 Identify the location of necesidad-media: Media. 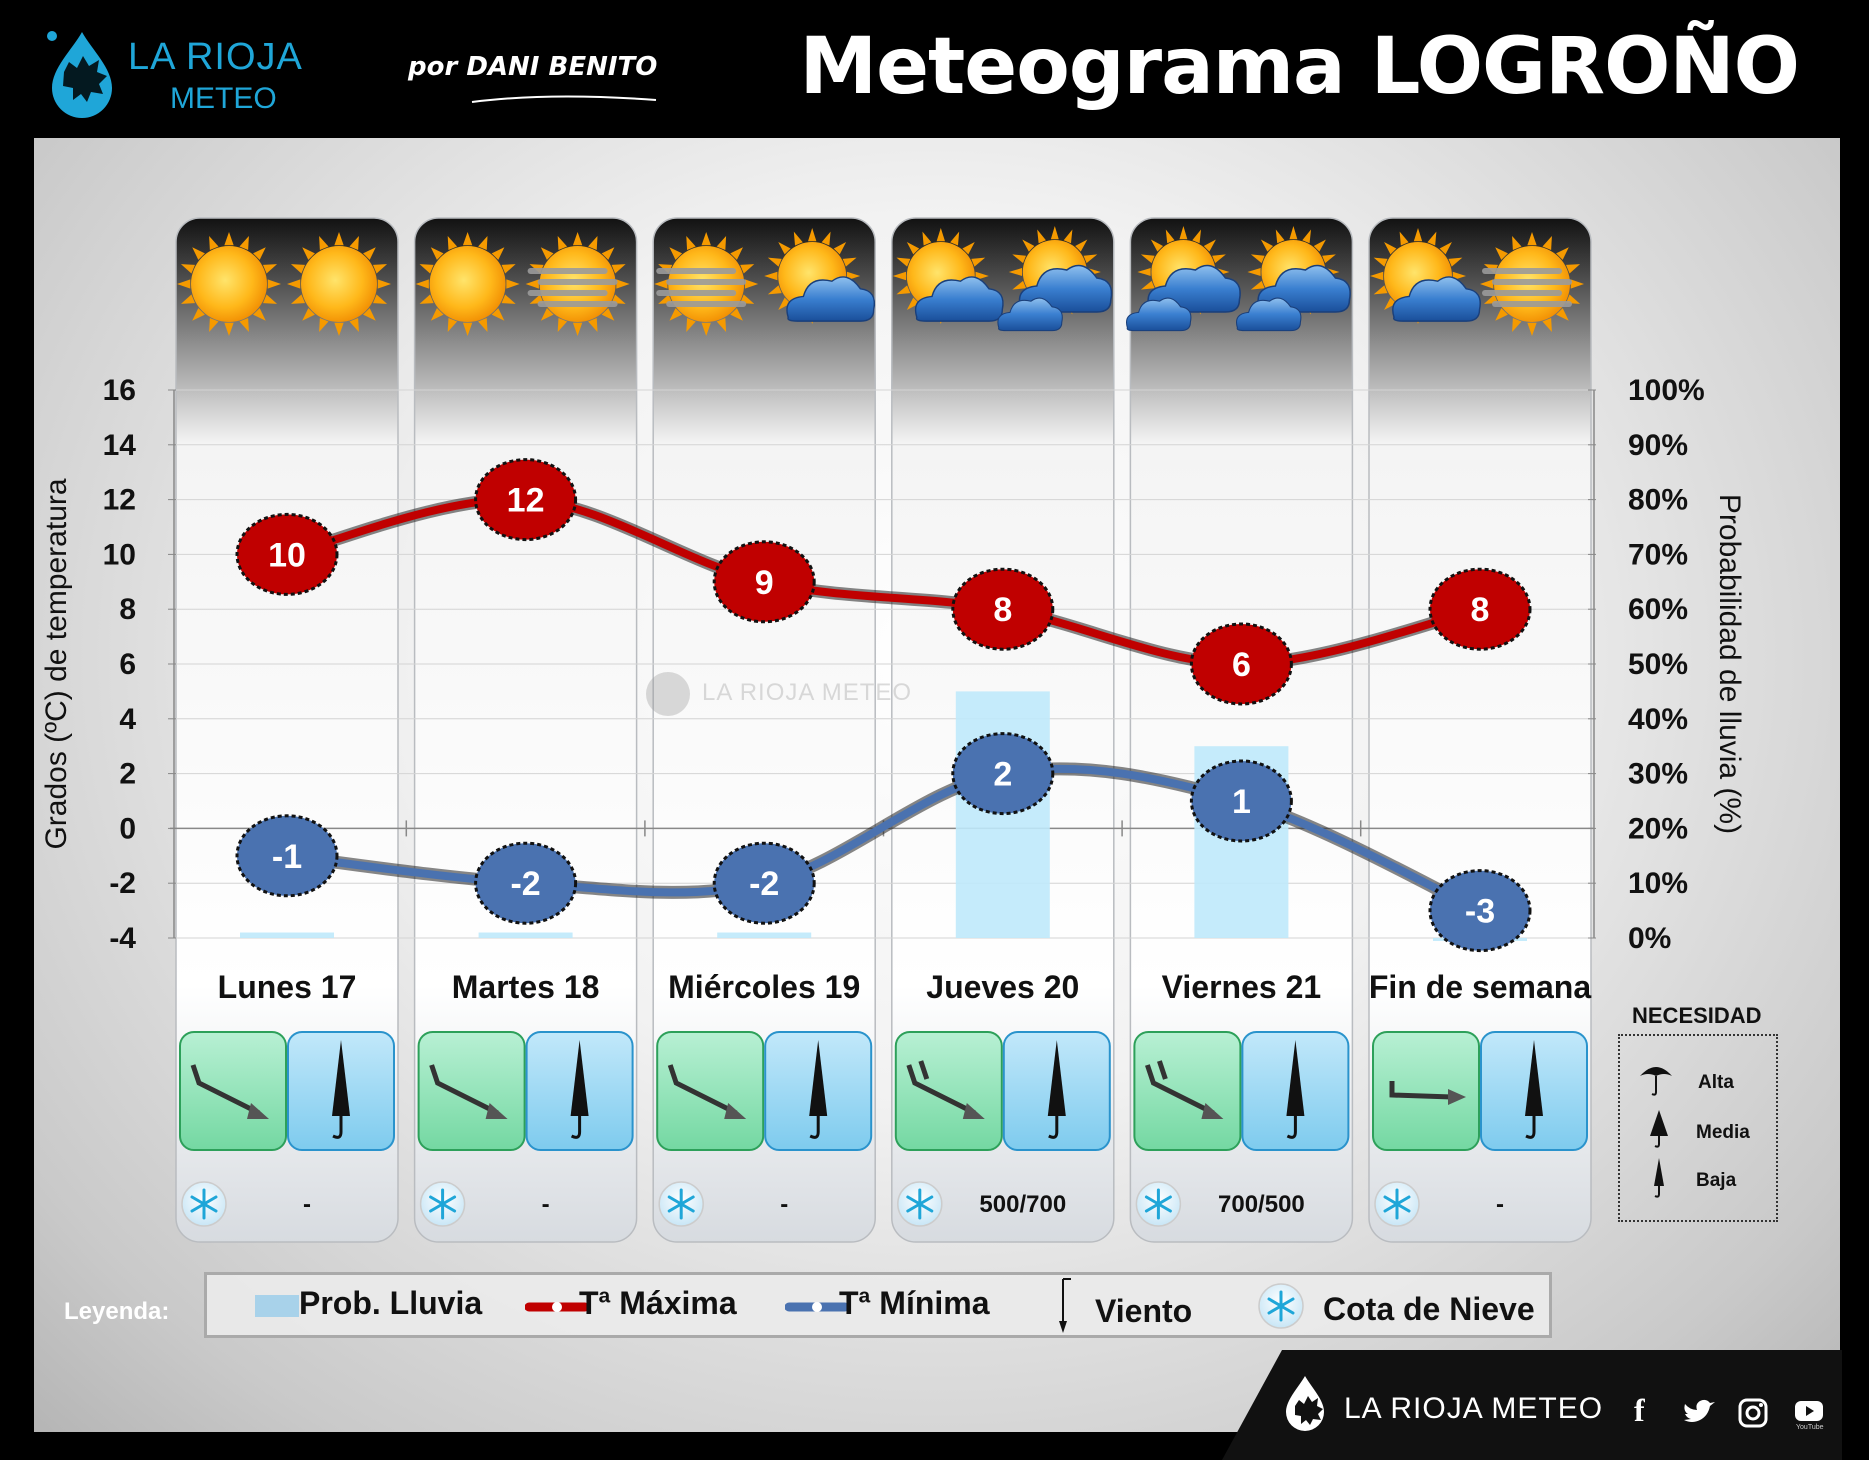
(1723, 1132).